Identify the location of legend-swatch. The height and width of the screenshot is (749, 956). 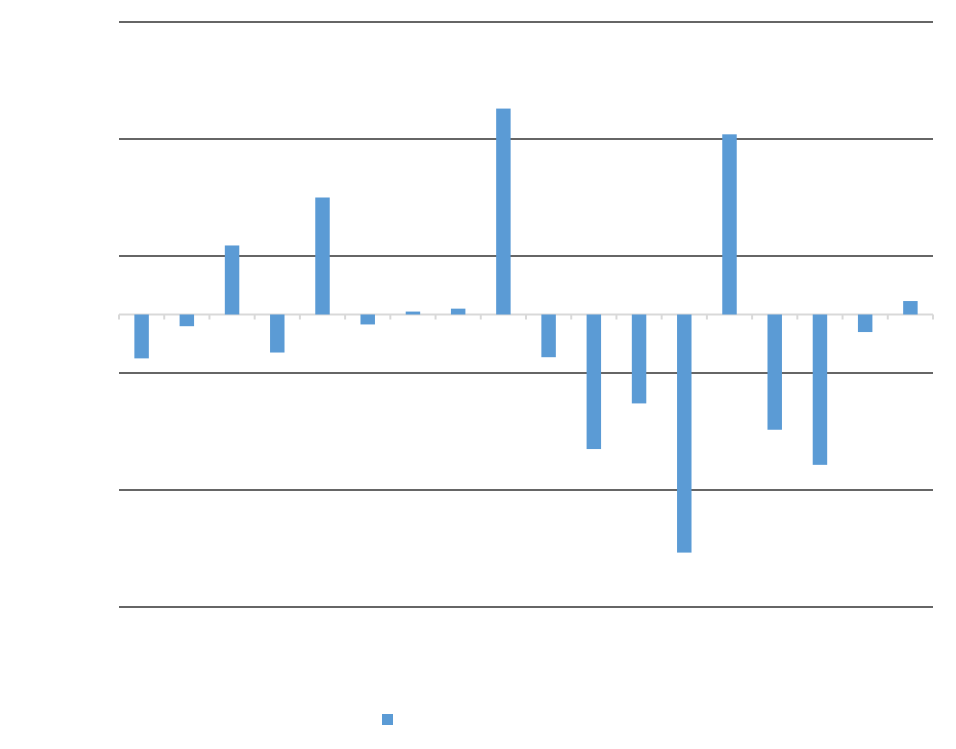
(387, 719).